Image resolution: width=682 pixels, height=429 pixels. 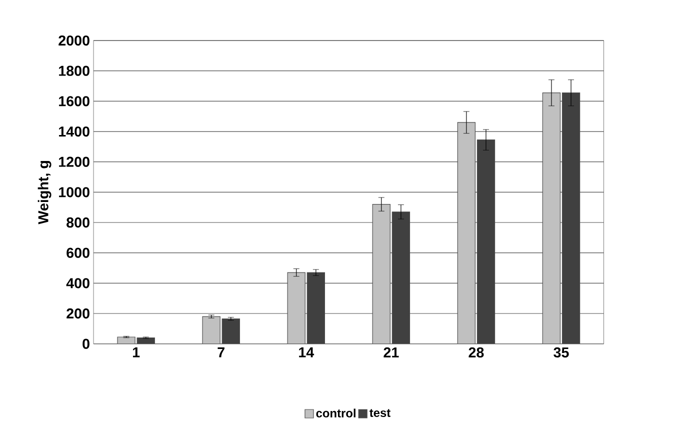 What do you see at coordinates (561, 352) in the screenshot?
I see `x-tick-label: 35` at bounding box center [561, 352].